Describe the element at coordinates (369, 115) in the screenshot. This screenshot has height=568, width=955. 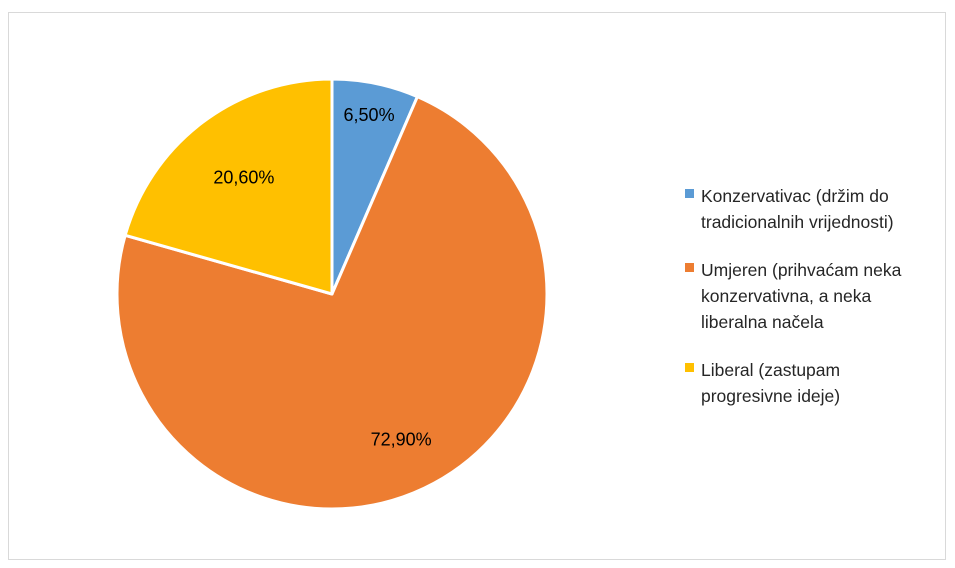
I see `data-label-konzervativac: 6,50%` at that location.